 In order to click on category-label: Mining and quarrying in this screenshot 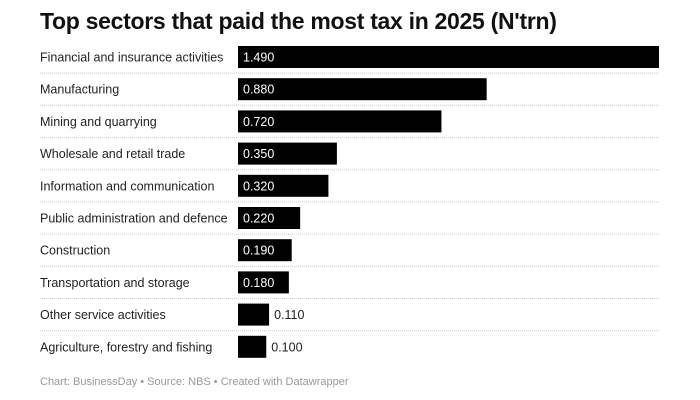, I will do `click(98, 122)`.